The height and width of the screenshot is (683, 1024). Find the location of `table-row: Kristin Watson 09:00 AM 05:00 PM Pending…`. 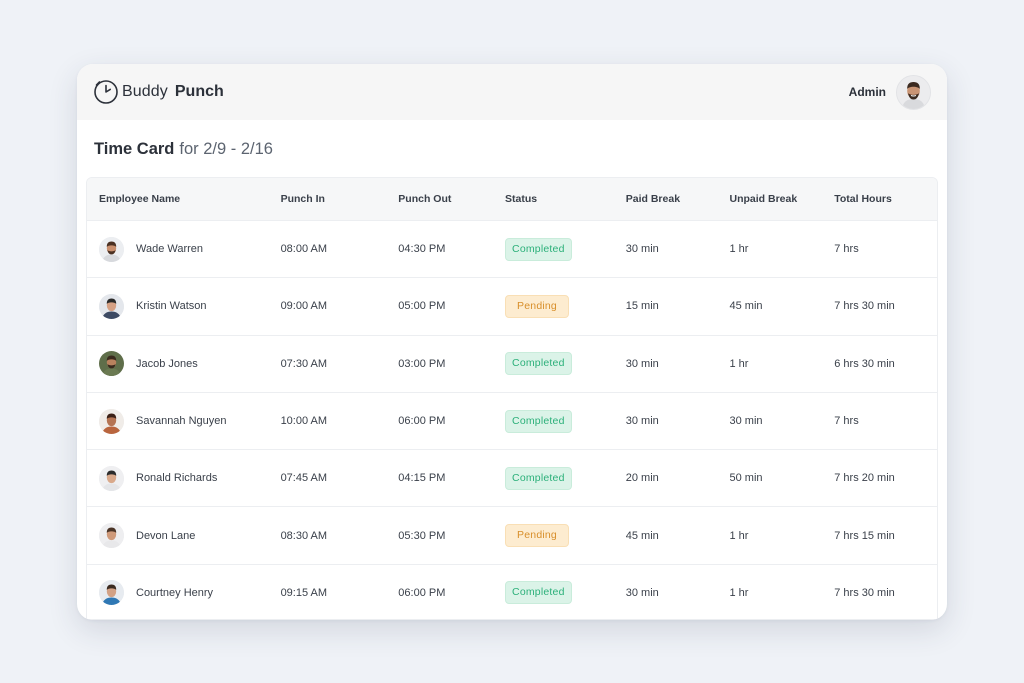

table-row: Kristin Watson 09:00 AM 05:00 PM Pending… is located at coordinates (512, 307).